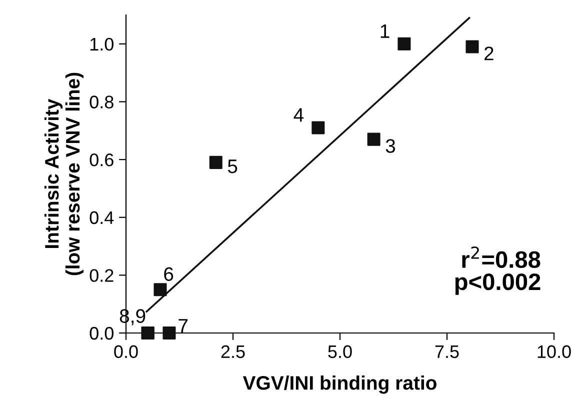 This screenshot has height=410, width=578. Describe the element at coordinates (385, 31) in the screenshot. I see `annotation: 1` at that location.